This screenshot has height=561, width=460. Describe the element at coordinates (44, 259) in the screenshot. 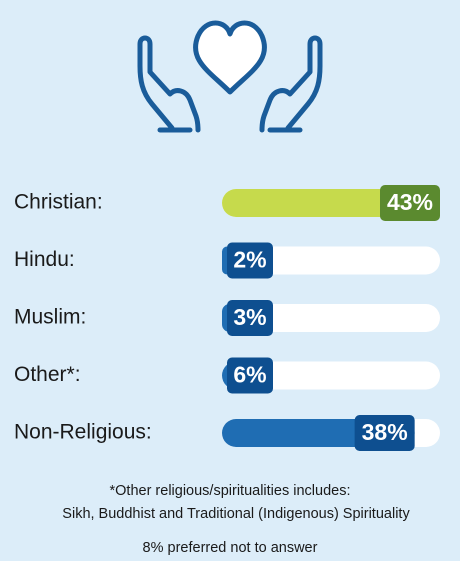

I see `category-label: Hindu:` at that location.